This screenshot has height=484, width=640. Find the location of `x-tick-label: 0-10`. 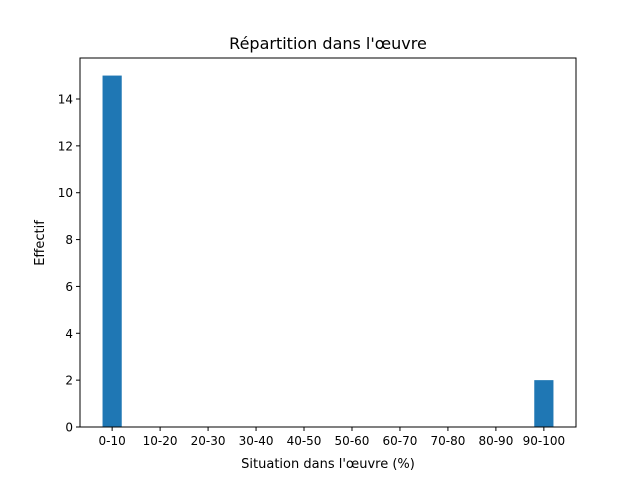

x-tick-label: 0-10 is located at coordinates (112, 441).